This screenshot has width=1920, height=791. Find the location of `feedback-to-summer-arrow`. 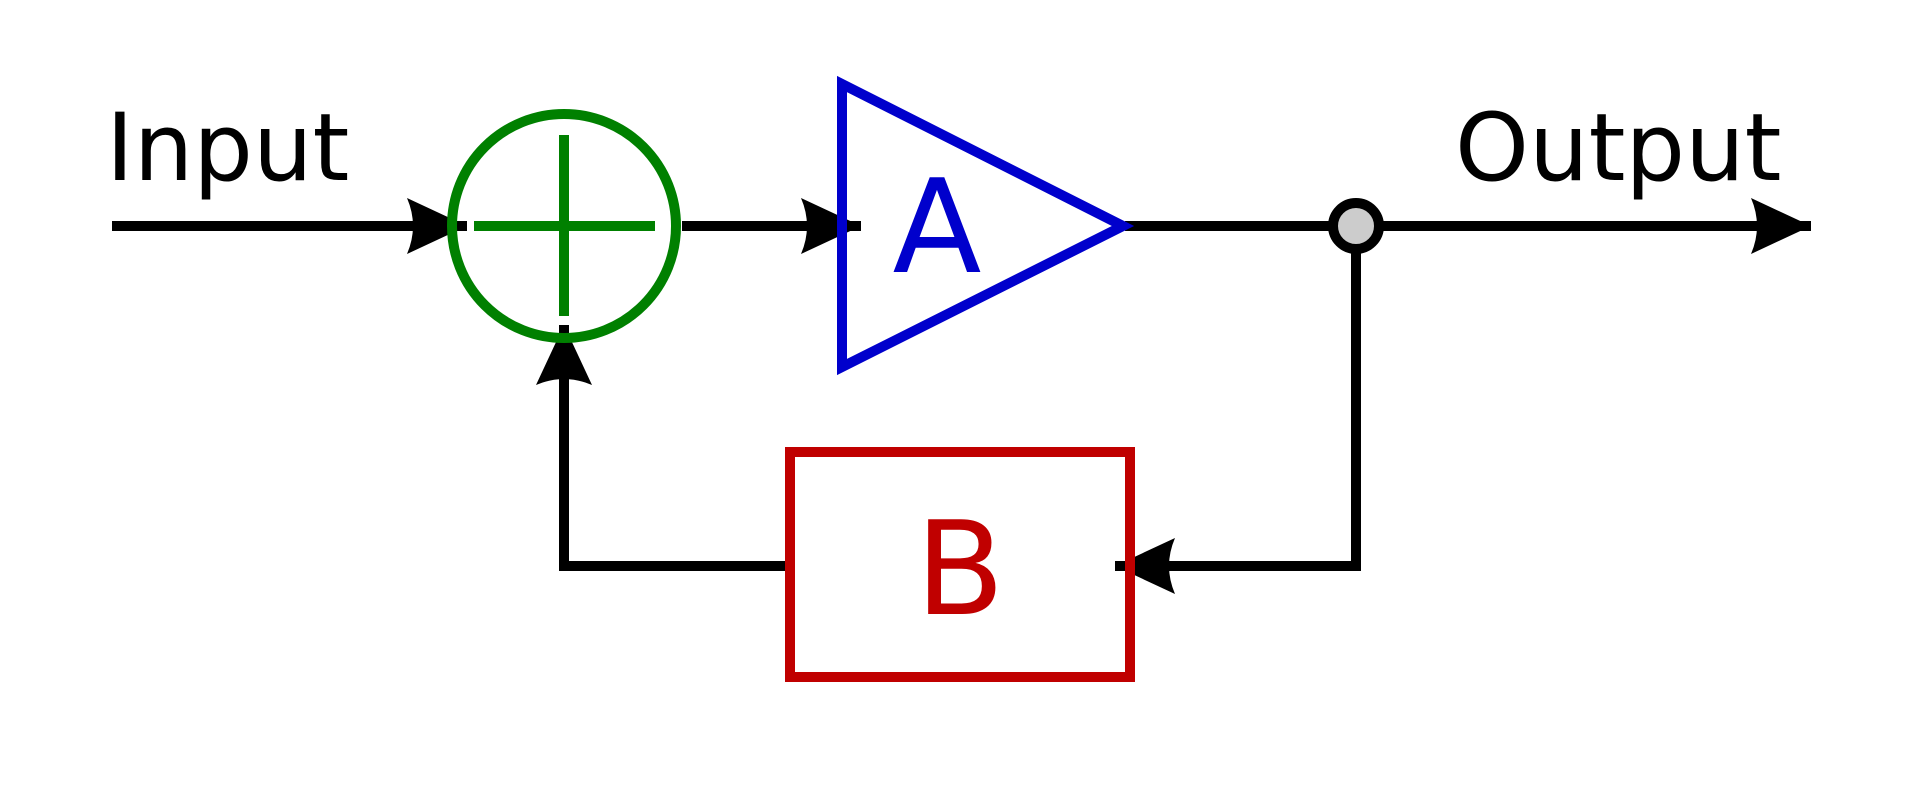

feedback-to-summer-arrow is located at coordinates (661, 448).